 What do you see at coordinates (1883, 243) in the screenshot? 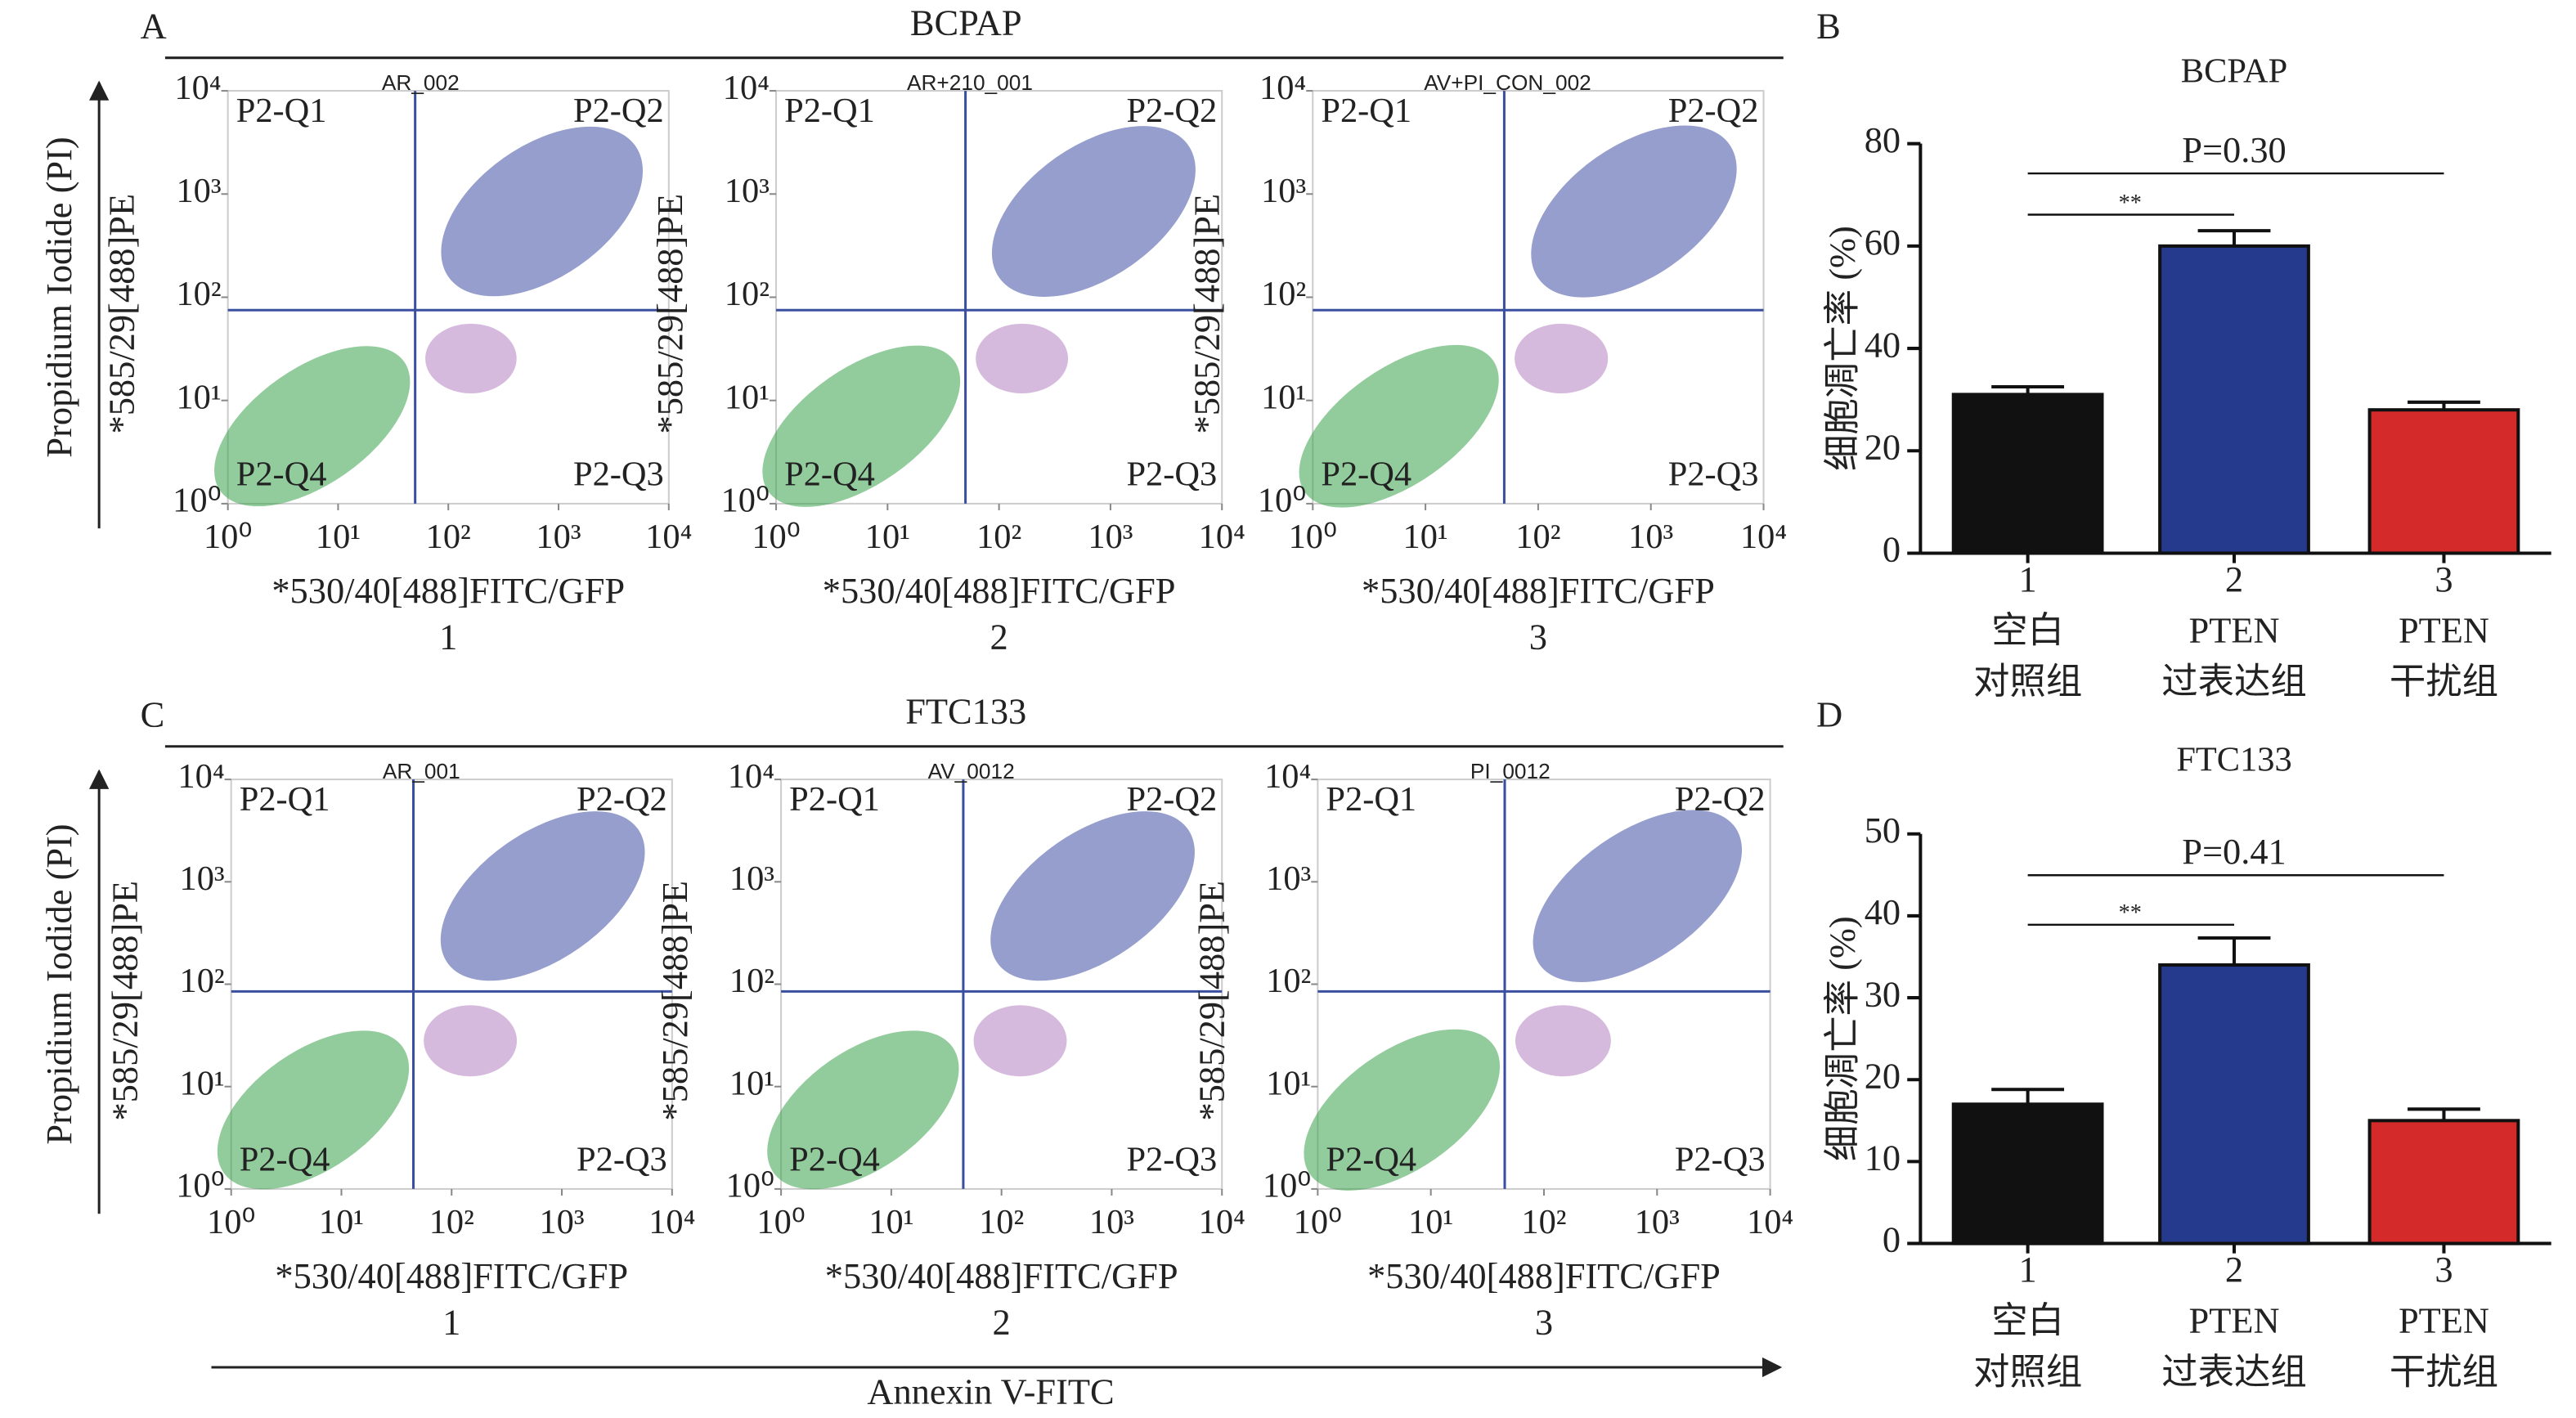
I see `y-tick-label: 60` at bounding box center [1883, 243].